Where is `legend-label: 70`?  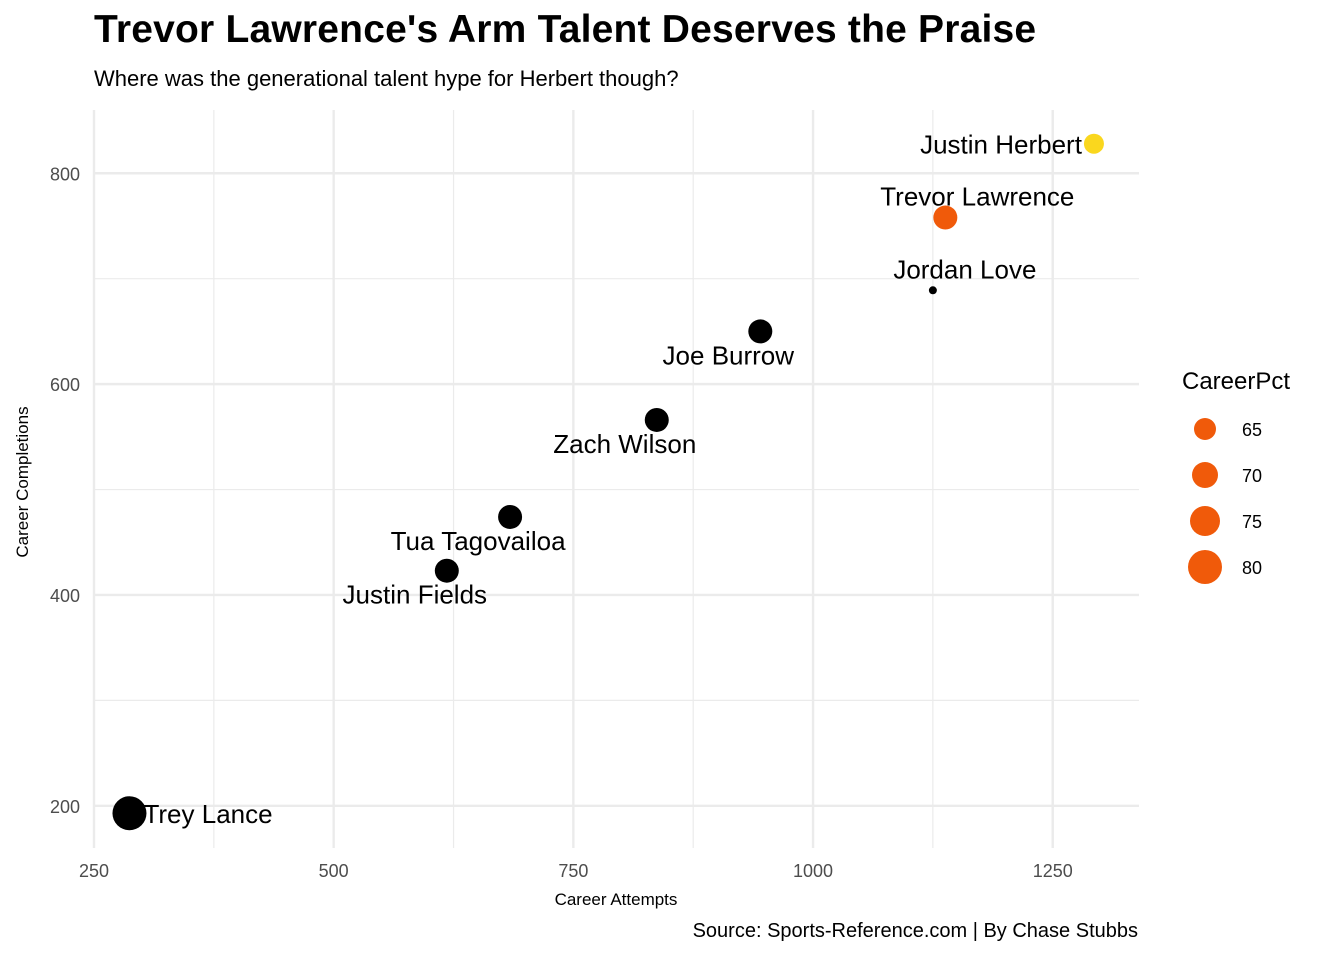 legend-label: 70 is located at coordinates (1252, 476).